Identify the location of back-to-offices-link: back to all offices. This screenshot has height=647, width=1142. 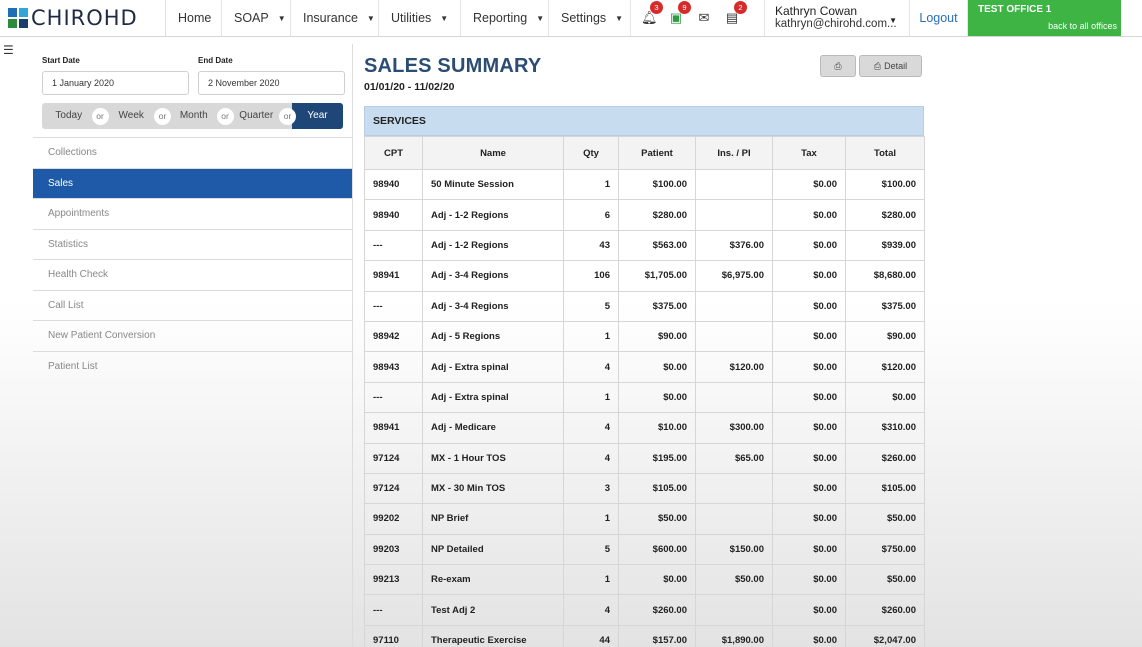
(1082, 26).